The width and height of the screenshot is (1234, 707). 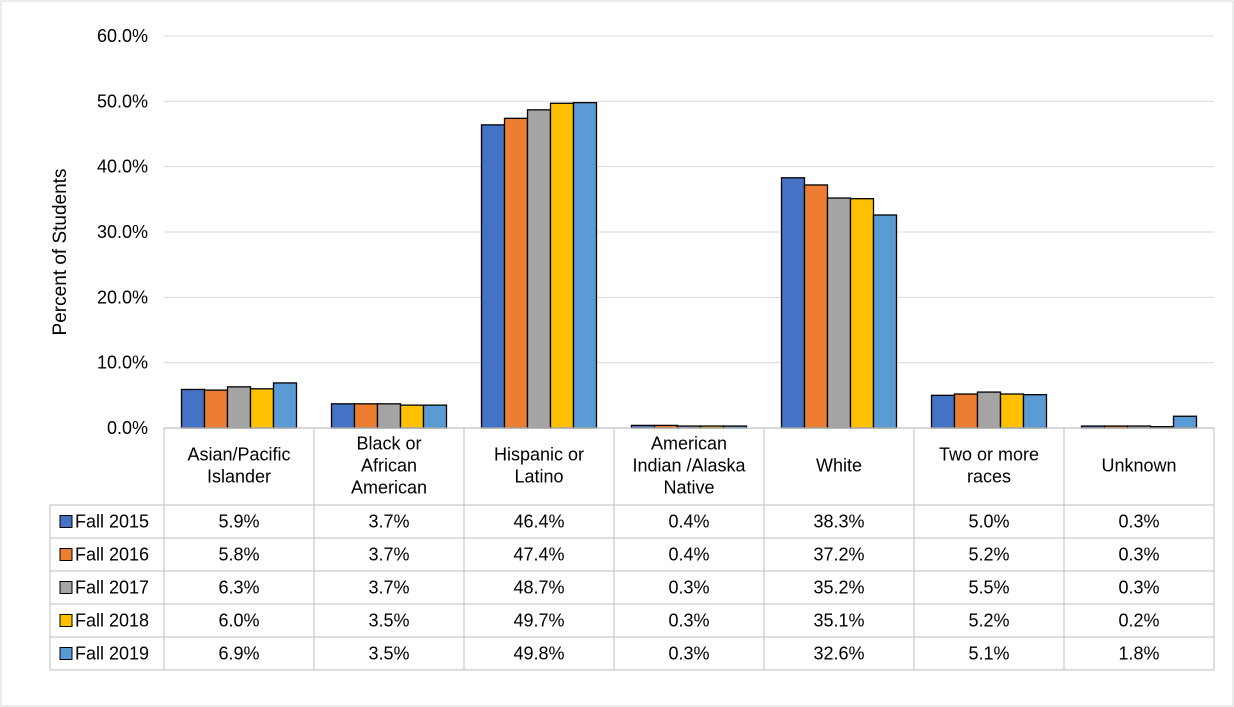 What do you see at coordinates (689, 466) in the screenshot?
I see `category-label: American Indian /Alaska Native` at bounding box center [689, 466].